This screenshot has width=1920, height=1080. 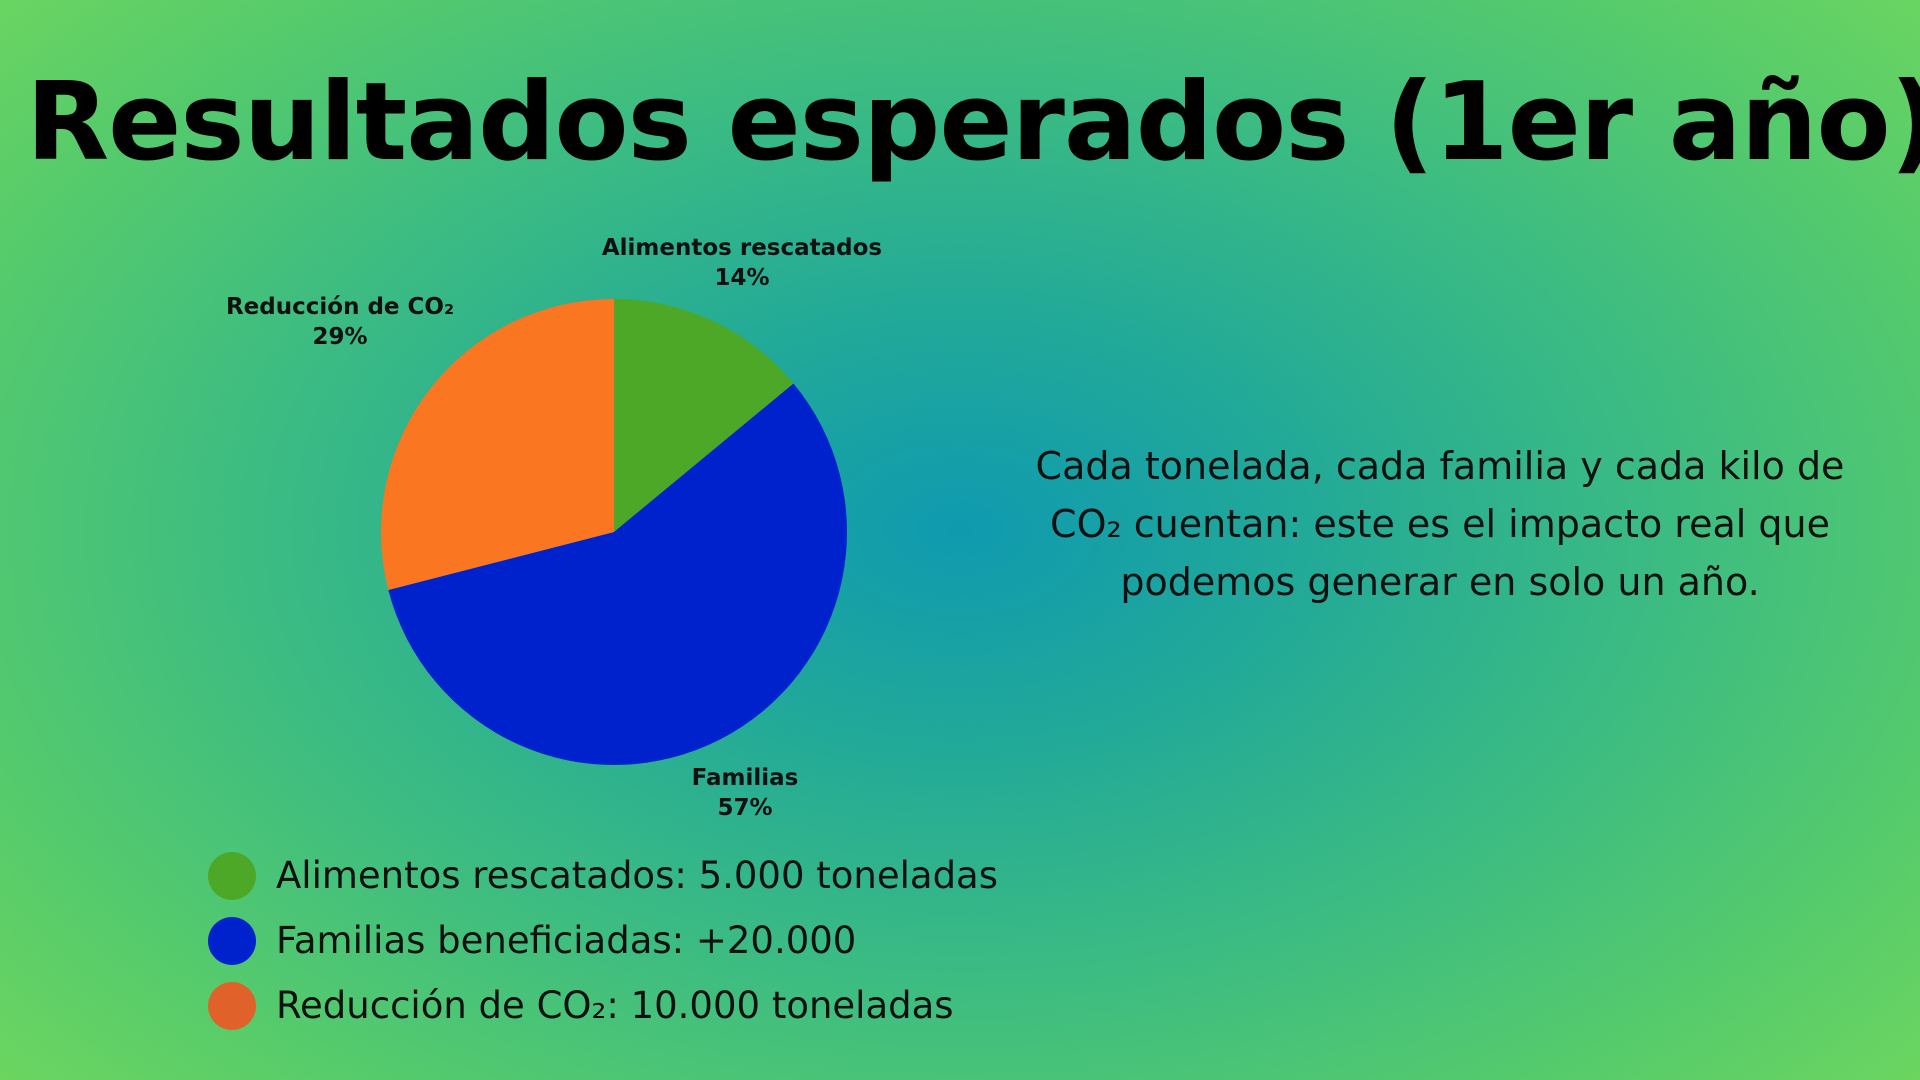 I want to click on pie-slice-co2, so click(x=497, y=444).